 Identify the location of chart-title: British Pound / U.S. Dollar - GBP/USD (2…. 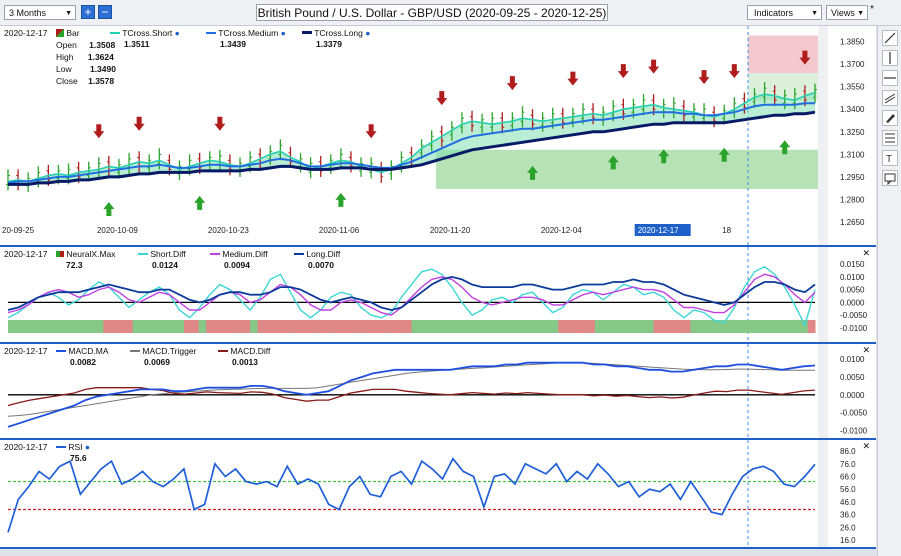
(432, 12).